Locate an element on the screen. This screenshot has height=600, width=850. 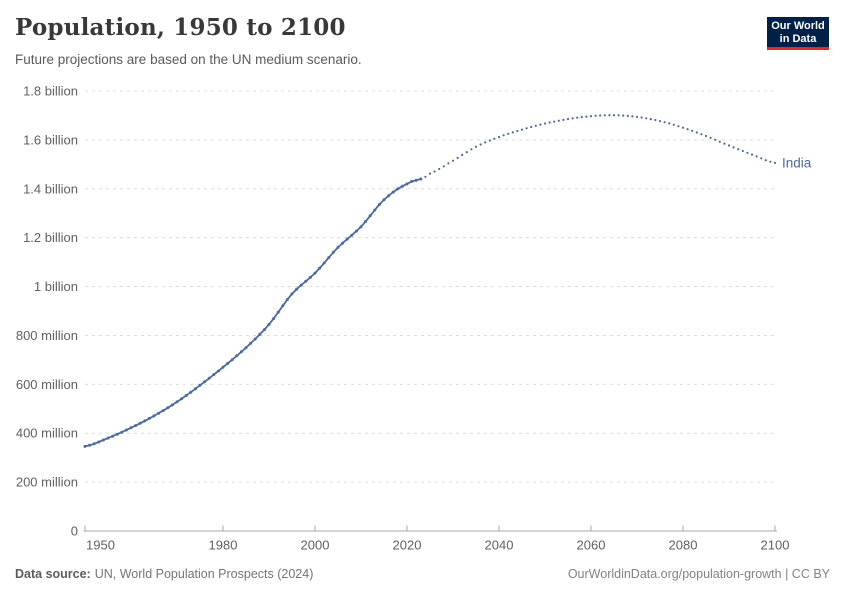
data-source-text: UN, World Population Prospects (2024) is located at coordinates (204, 574).